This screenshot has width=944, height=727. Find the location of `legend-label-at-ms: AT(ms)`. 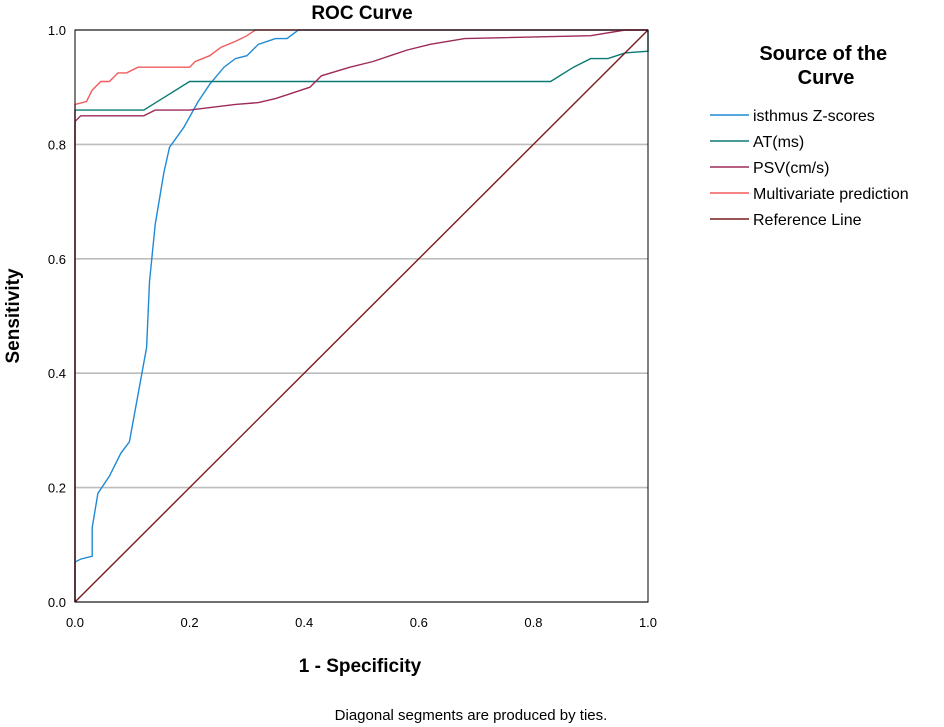

legend-label-at-ms: AT(ms) is located at coordinates (778, 142).